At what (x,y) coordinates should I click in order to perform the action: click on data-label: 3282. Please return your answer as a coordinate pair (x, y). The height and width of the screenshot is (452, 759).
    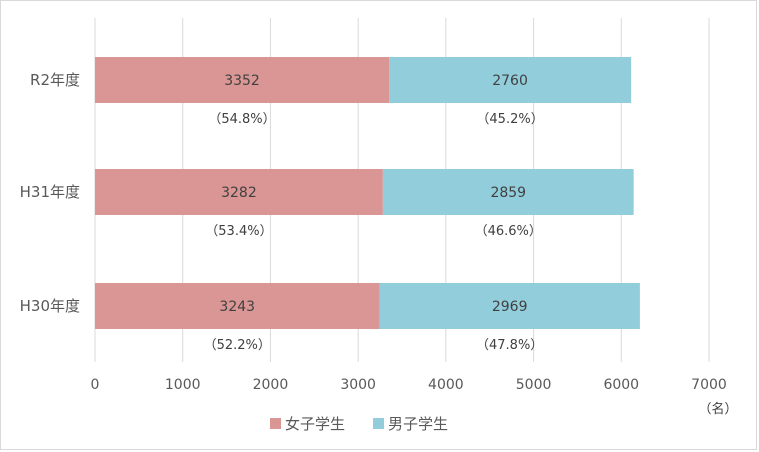
    Looking at the image, I should click on (239, 193).